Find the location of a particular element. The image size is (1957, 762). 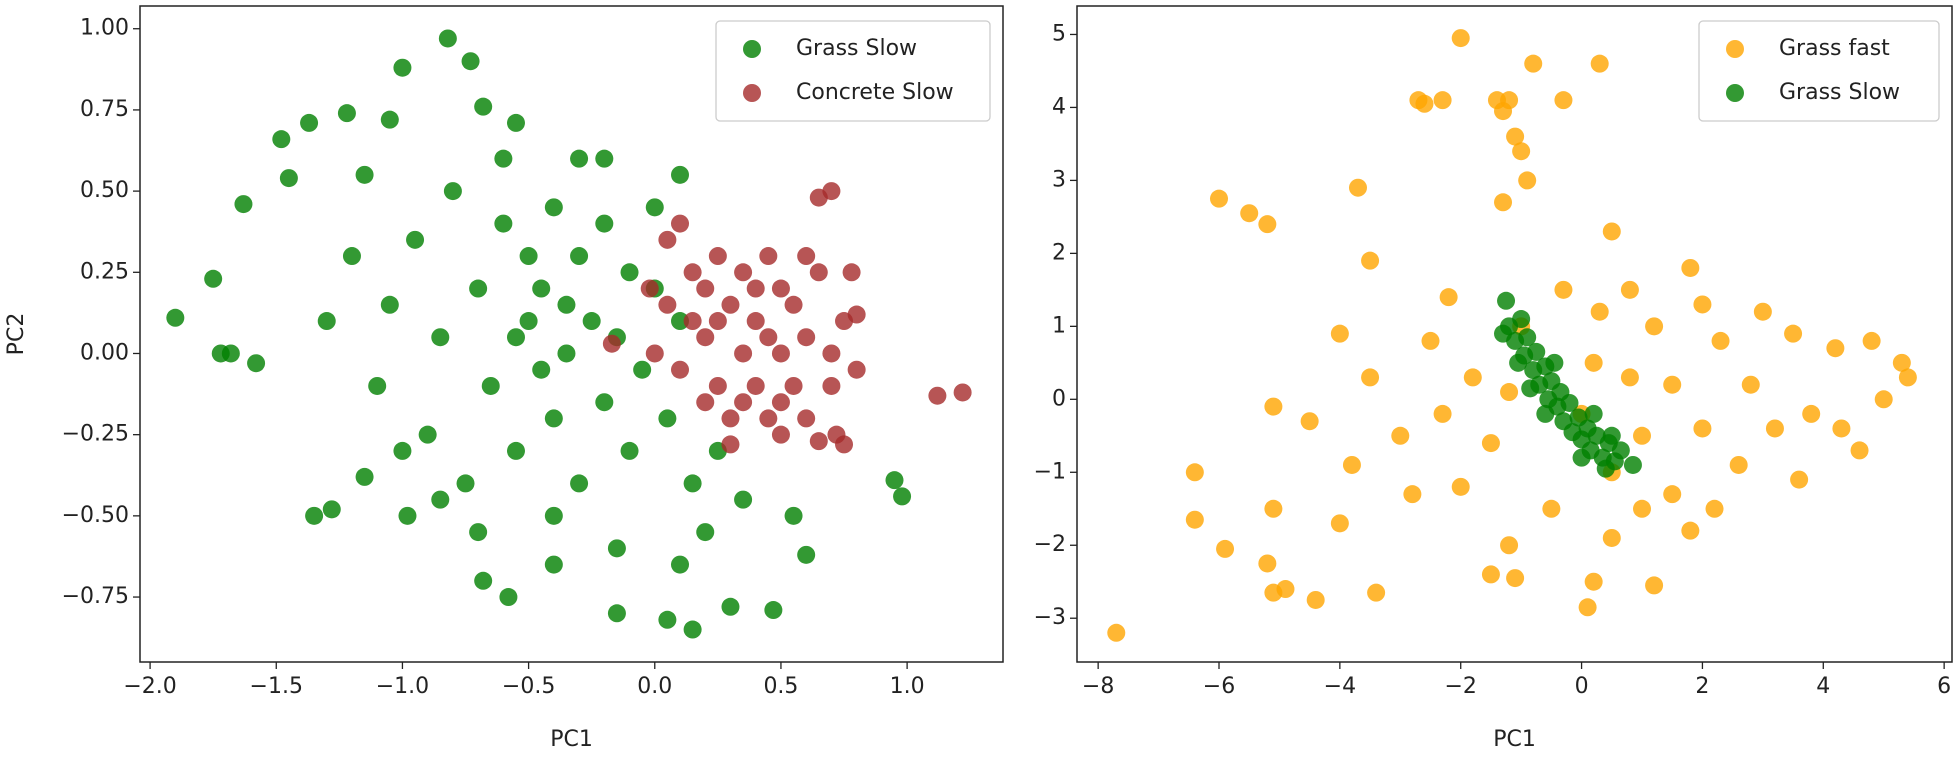

x-tick-label: 0 is located at coordinates (1582, 686).